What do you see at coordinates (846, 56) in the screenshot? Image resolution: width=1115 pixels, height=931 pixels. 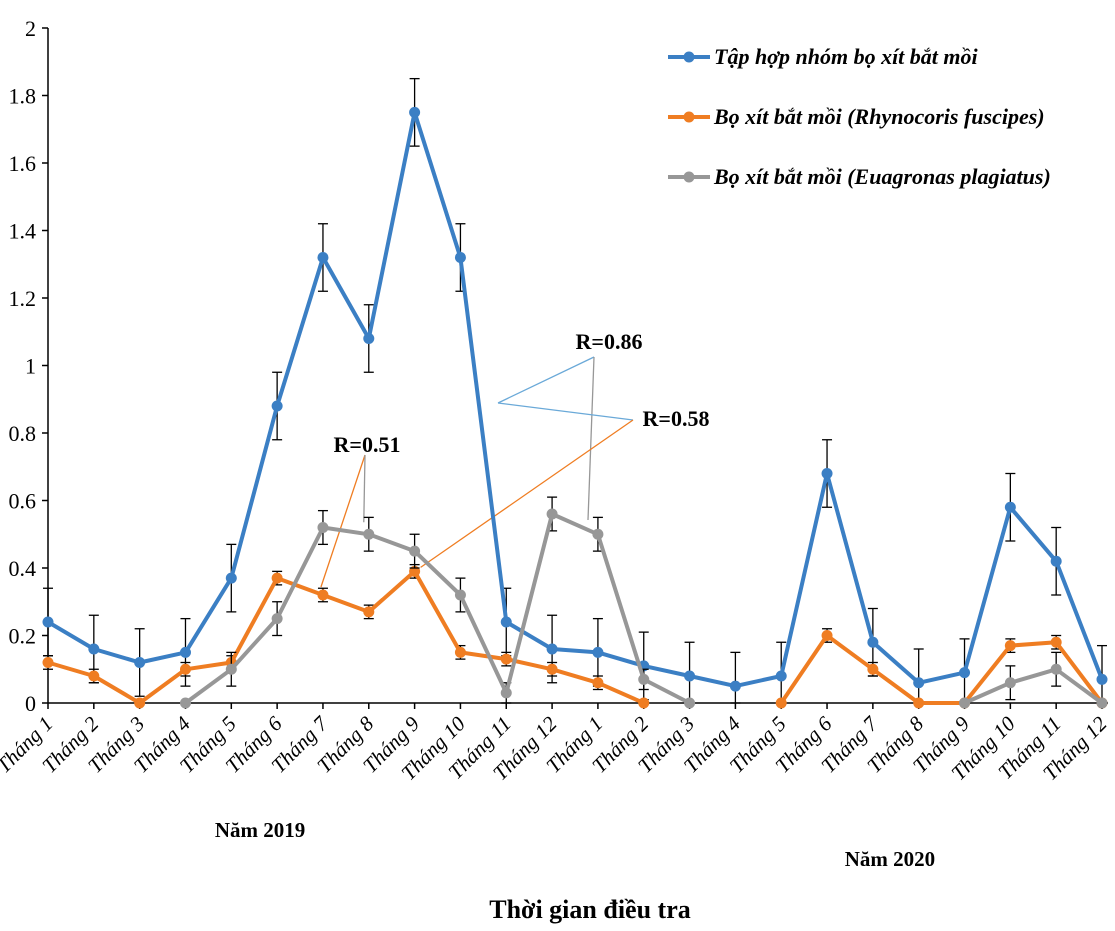 I see `legend-label: Tập hợp nhóm bọ xít bắt mồi` at bounding box center [846, 56].